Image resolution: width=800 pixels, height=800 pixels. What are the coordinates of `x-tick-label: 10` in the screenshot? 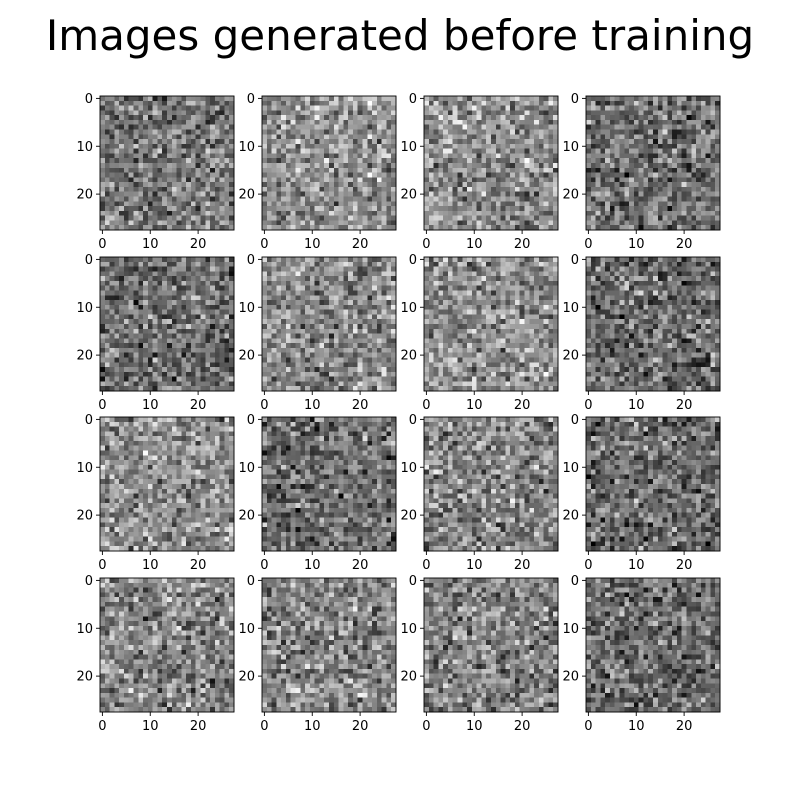 It's located at (150, 244).